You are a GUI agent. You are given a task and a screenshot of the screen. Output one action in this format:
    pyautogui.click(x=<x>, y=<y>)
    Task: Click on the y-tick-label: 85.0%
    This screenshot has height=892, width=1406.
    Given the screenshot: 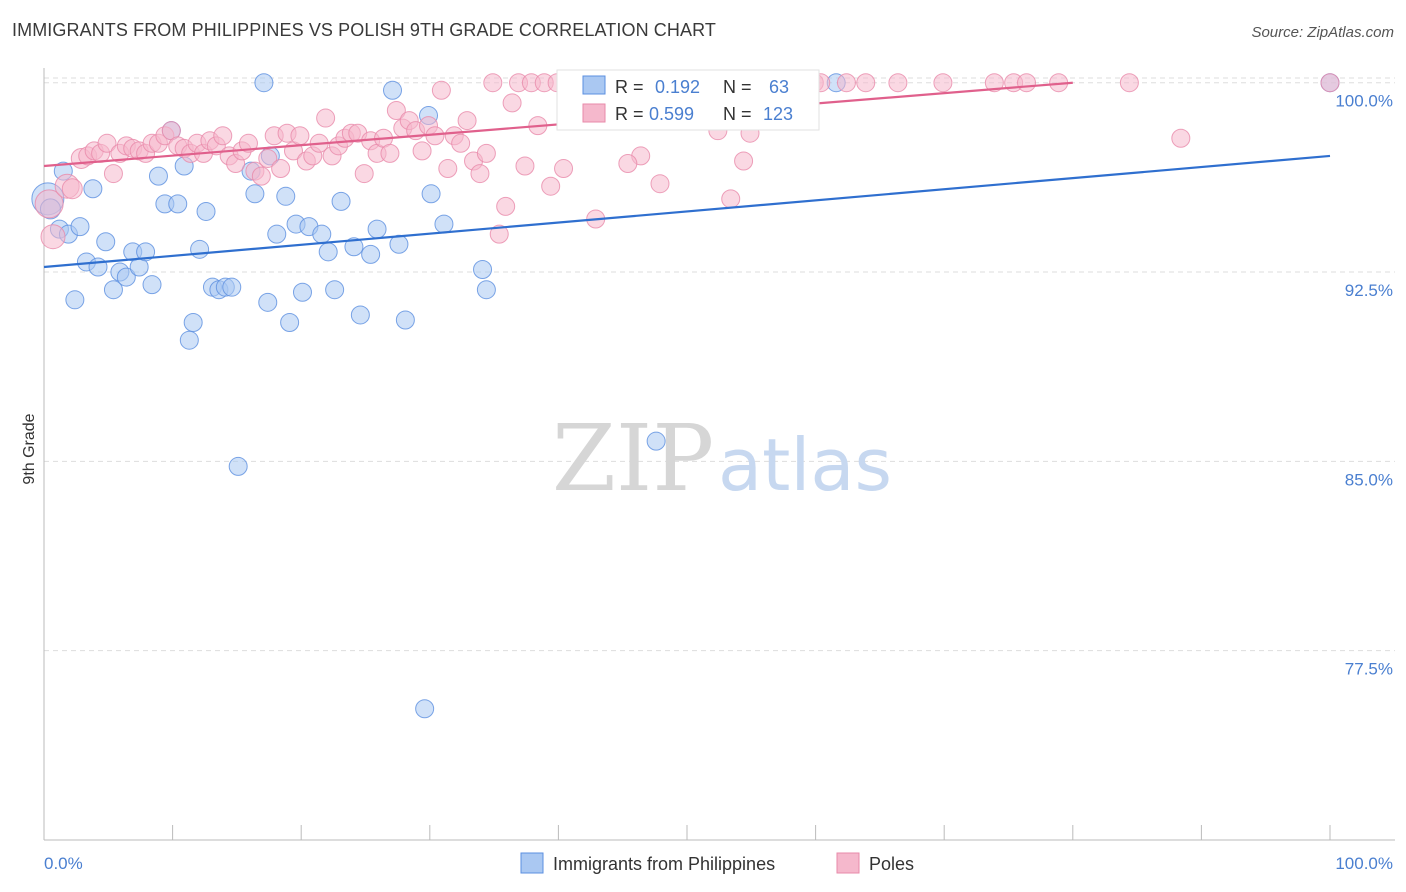 What is the action you would take?
    pyautogui.click(x=1369, y=479)
    